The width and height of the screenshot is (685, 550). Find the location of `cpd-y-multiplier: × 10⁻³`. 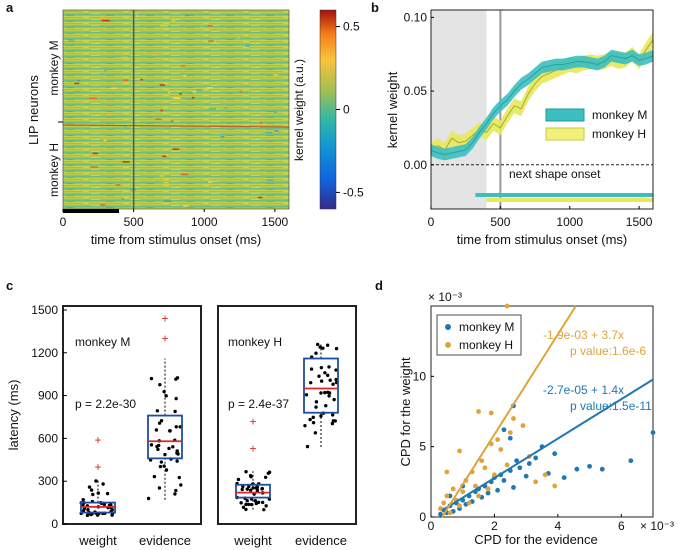

cpd-y-multiplier: × 10⁻³ is located at coordinates (445, 297).